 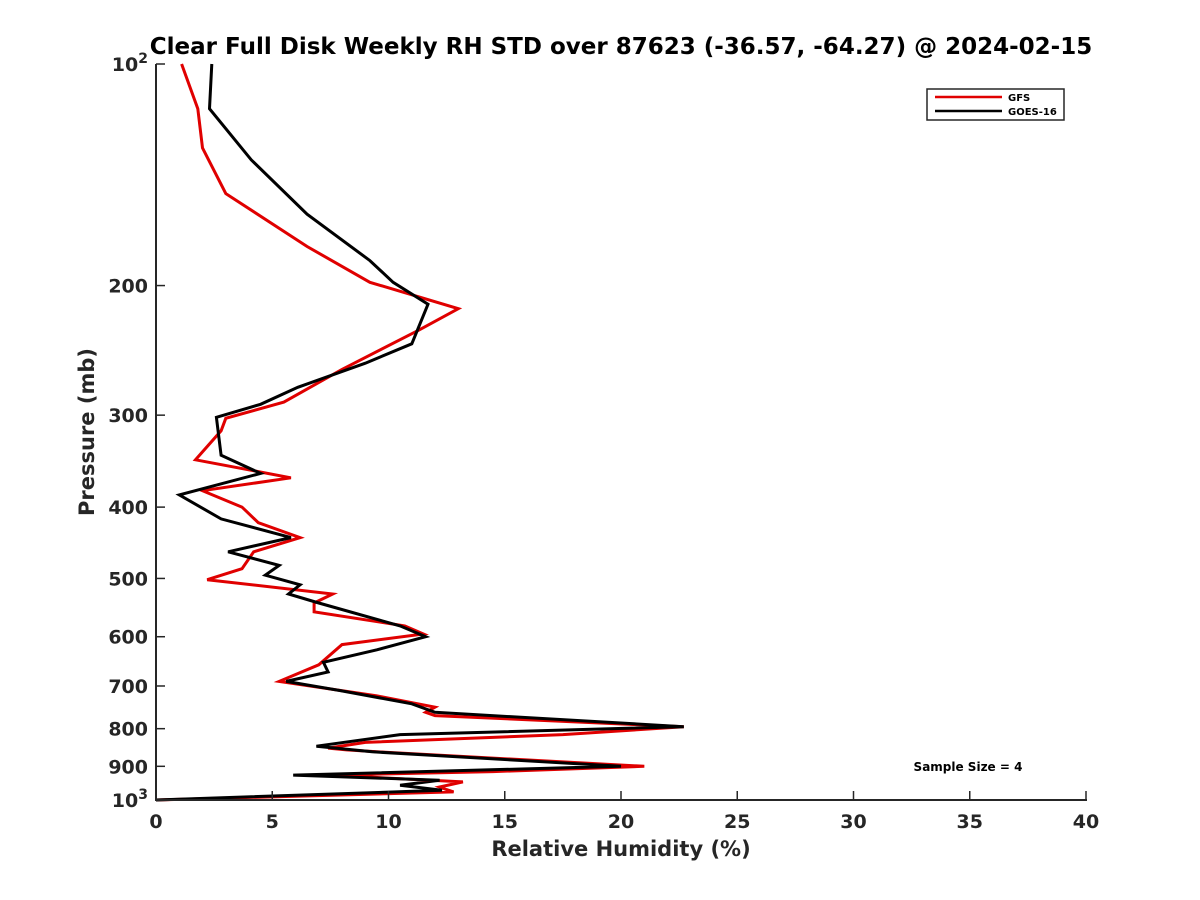 What do you see at coordinates (87, 432) in the screenshot?
I see `y-axis-label: Pressure (mb)` at bounding box center [87, 432].